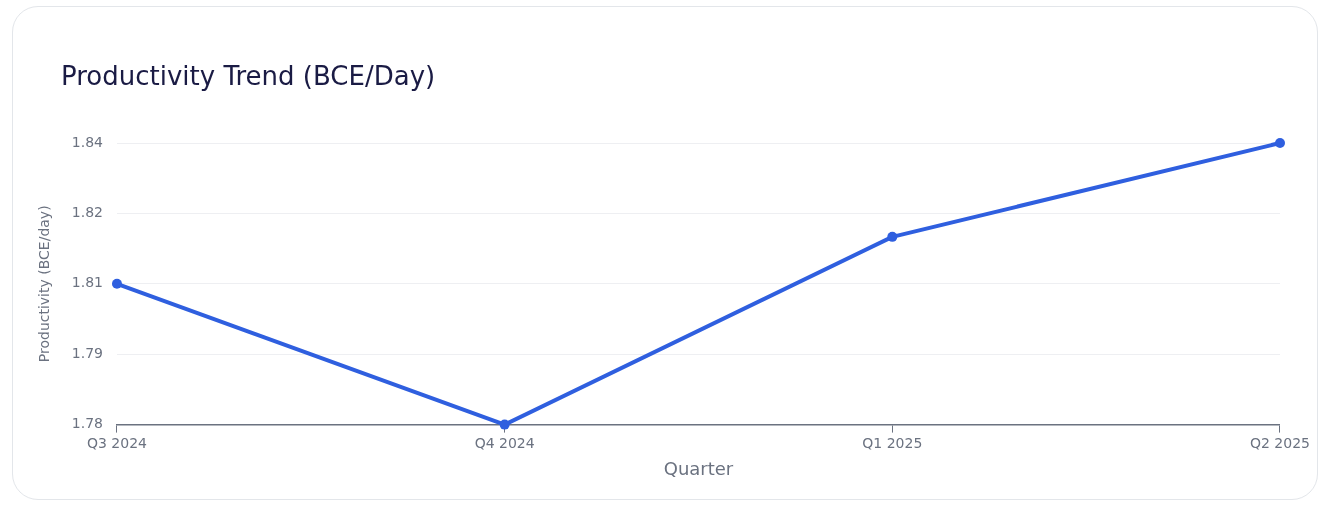 The height and width of the screenshot is (510, 1333). I want to click on y-axis-title: Productivity (BCE/day), so click(44, 284).